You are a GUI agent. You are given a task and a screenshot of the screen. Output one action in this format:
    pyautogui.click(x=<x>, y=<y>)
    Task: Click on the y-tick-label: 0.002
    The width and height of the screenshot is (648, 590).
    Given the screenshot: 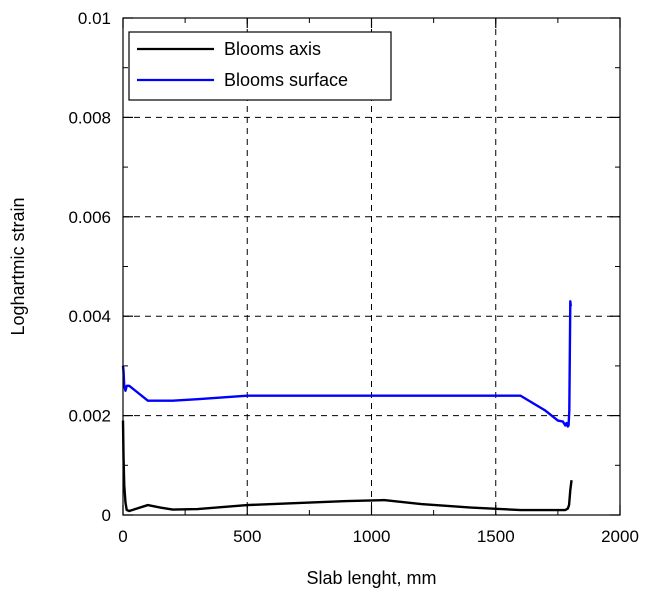 What is the action you would take?
    pyautogui.click(x=89, y=416)
    